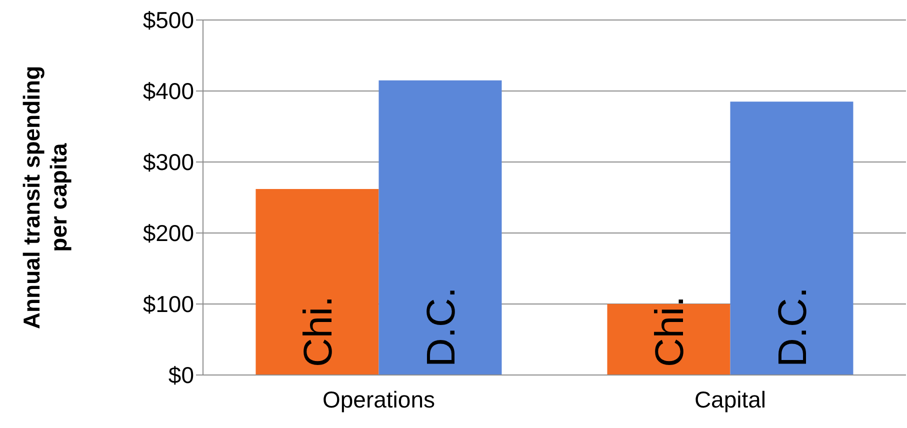  Describe the element at coordinates (168, 162) in the screenshot. I see `y-tick-label: $300` at that location.